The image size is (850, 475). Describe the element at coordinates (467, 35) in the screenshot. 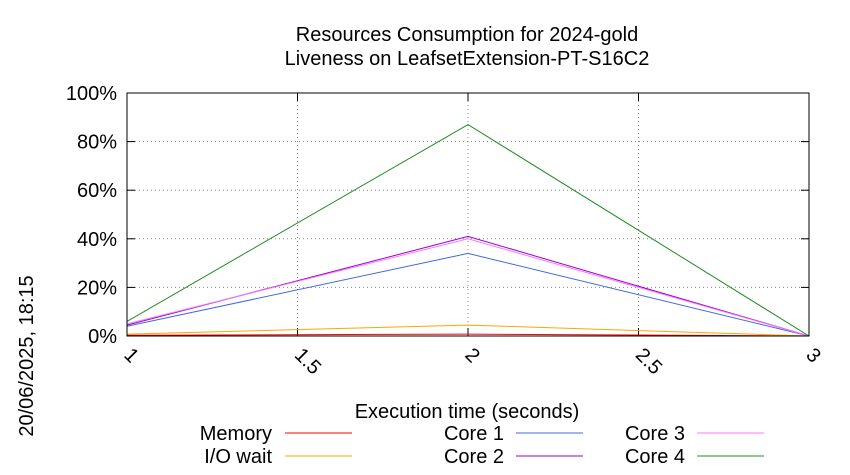

I see `chart-title: Resources Consumption for 2024-gold` at that location.